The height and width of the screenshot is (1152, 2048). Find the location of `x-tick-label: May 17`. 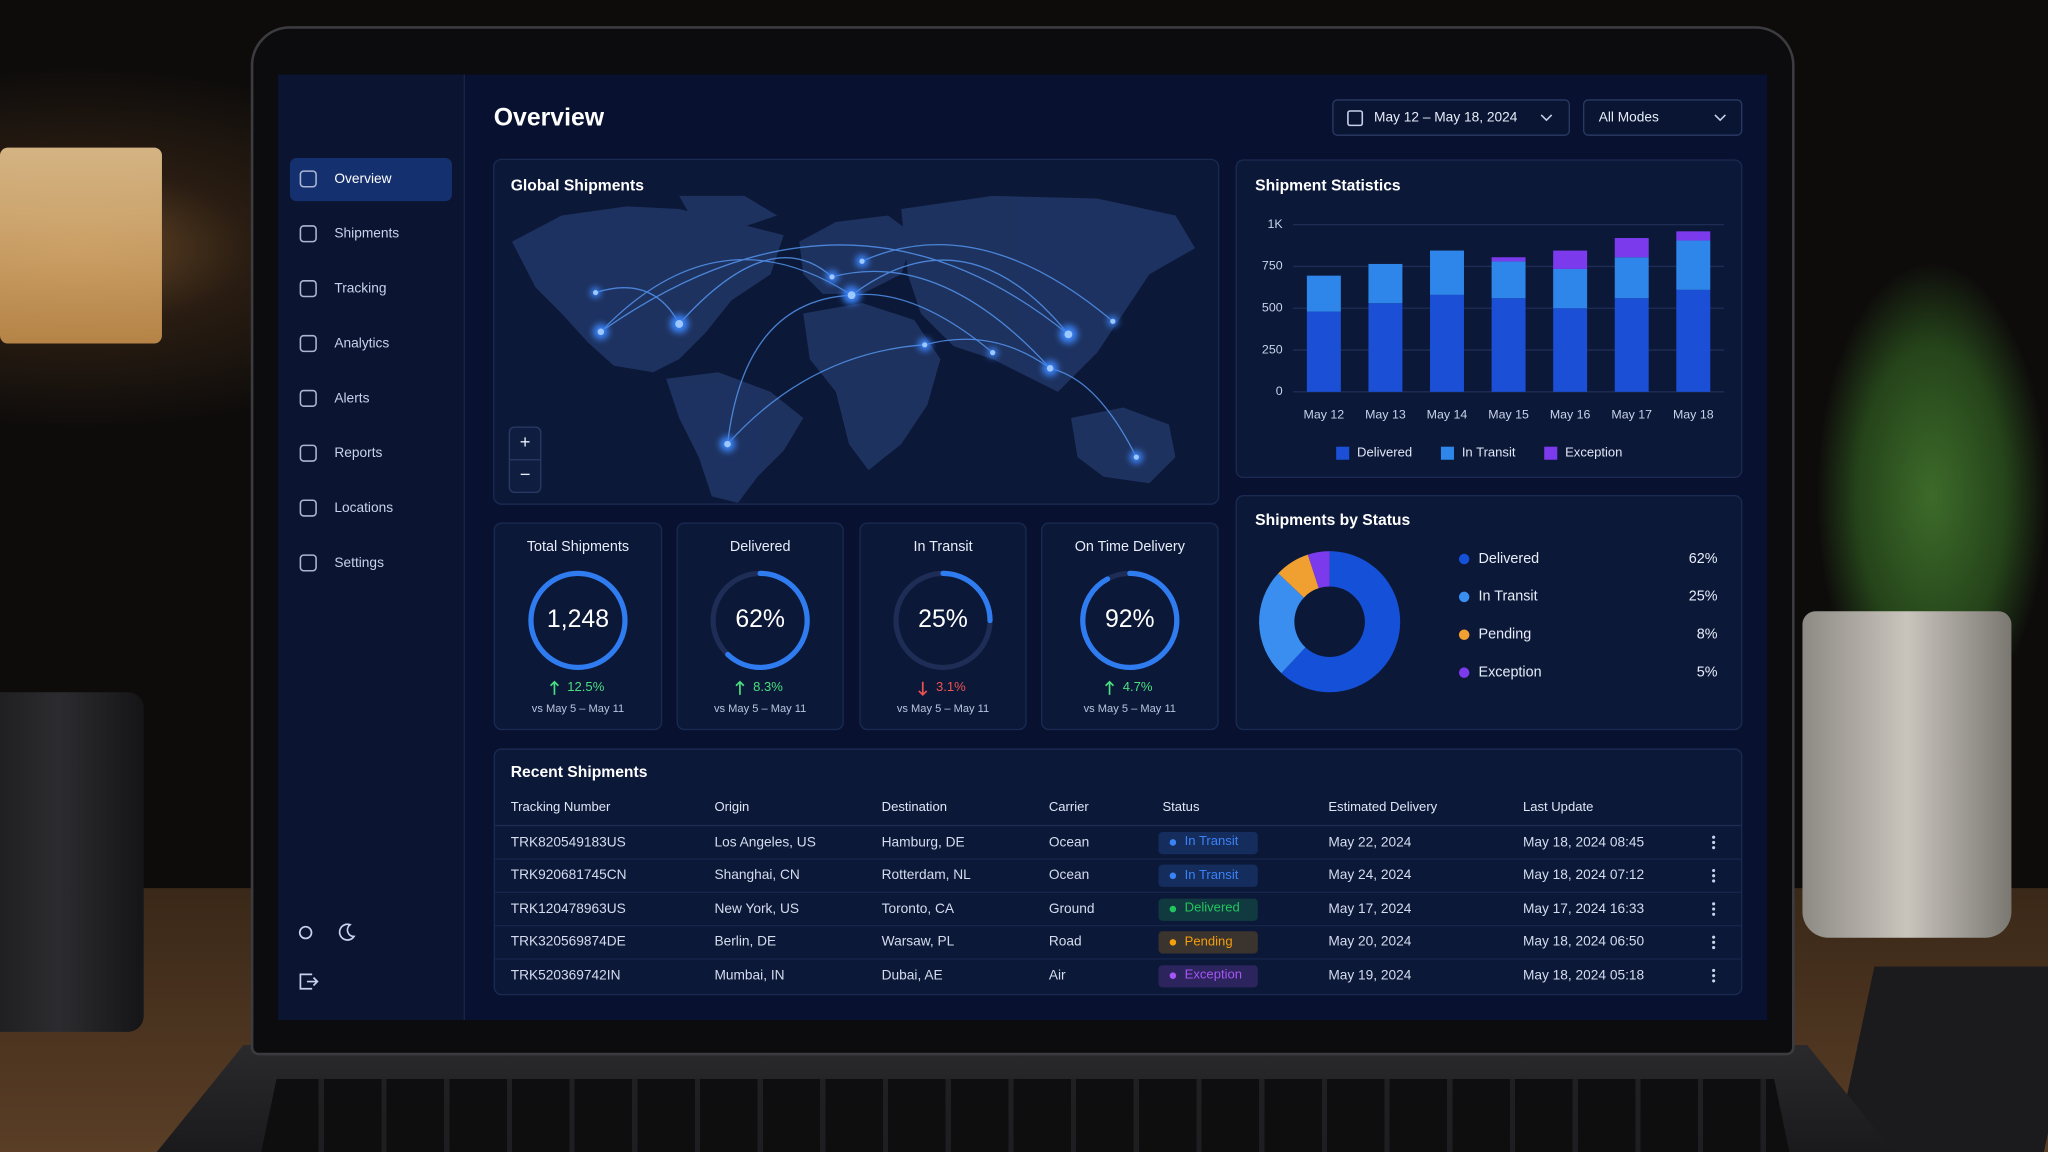

x-tick-label: May 17 is located at coordinates (1631, 415).